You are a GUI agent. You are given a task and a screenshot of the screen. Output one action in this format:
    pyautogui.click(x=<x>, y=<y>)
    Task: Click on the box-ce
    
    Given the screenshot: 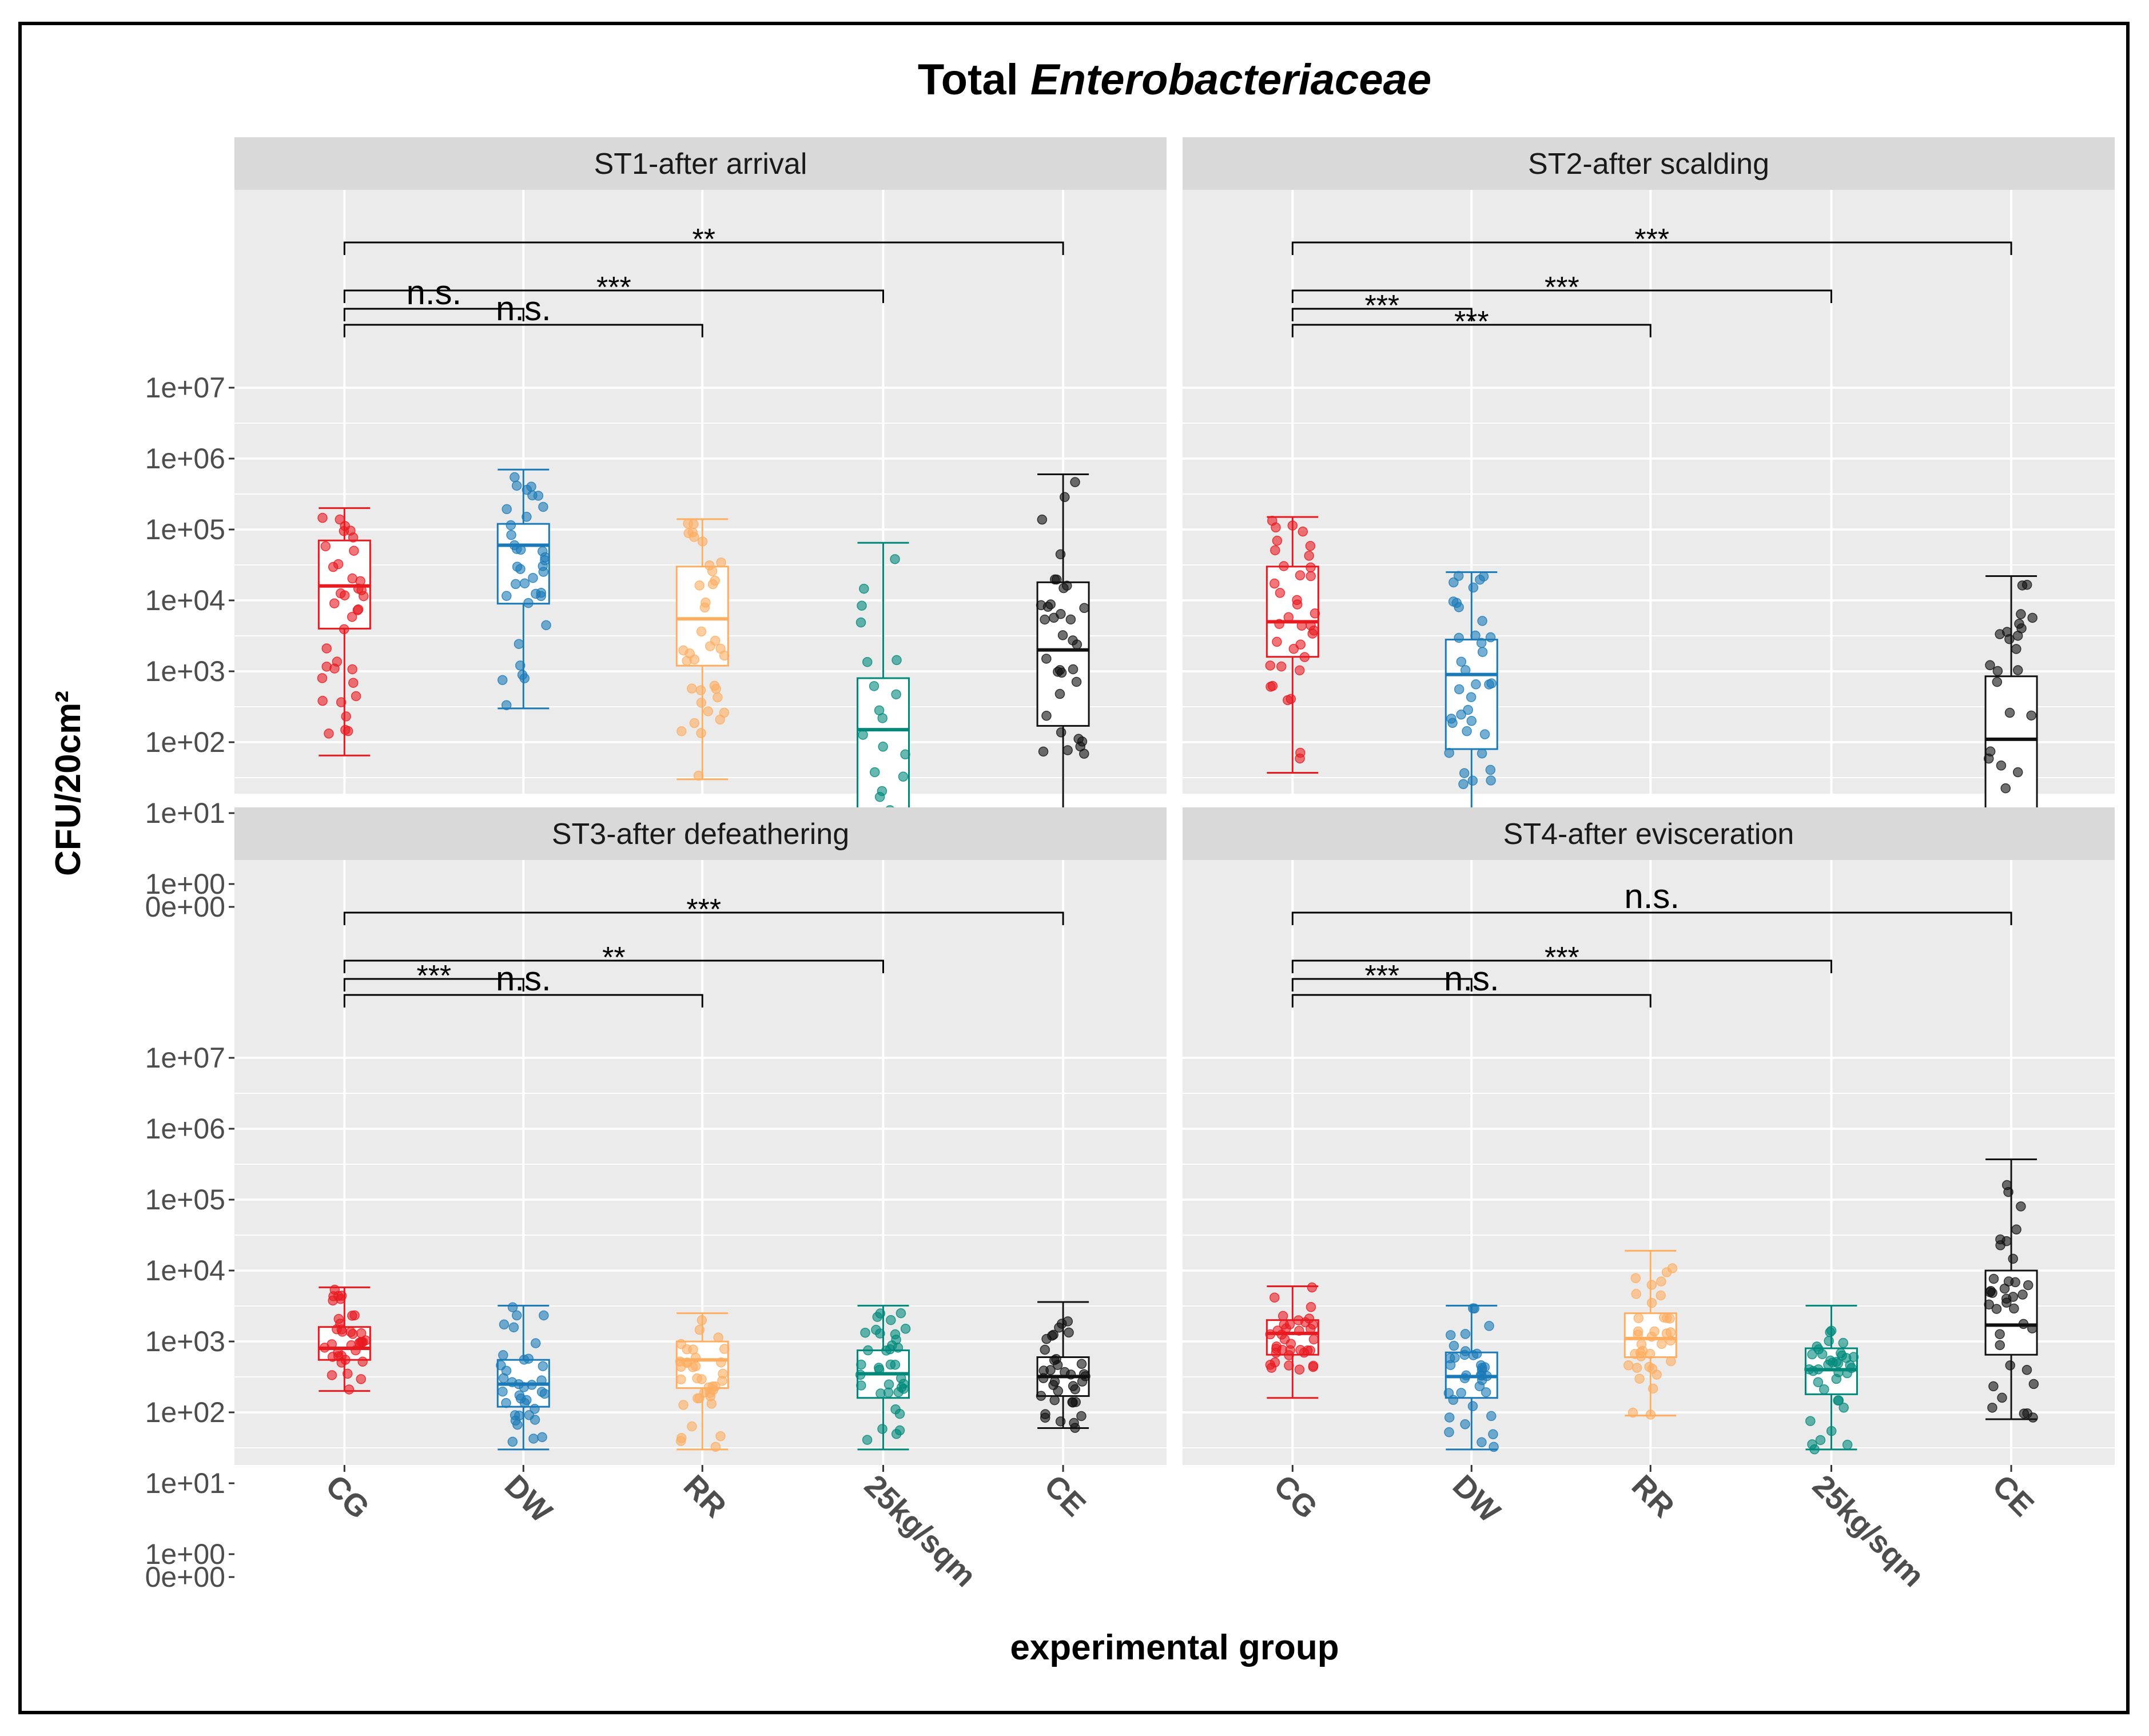 What is the action you would take?
    pyautogui.click(x=2011, y=1290)
    